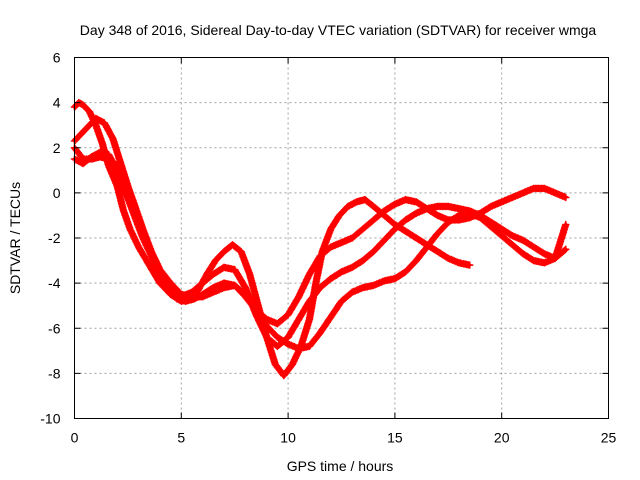  I want to click on x-tick-label: 0, so click(75, 438).